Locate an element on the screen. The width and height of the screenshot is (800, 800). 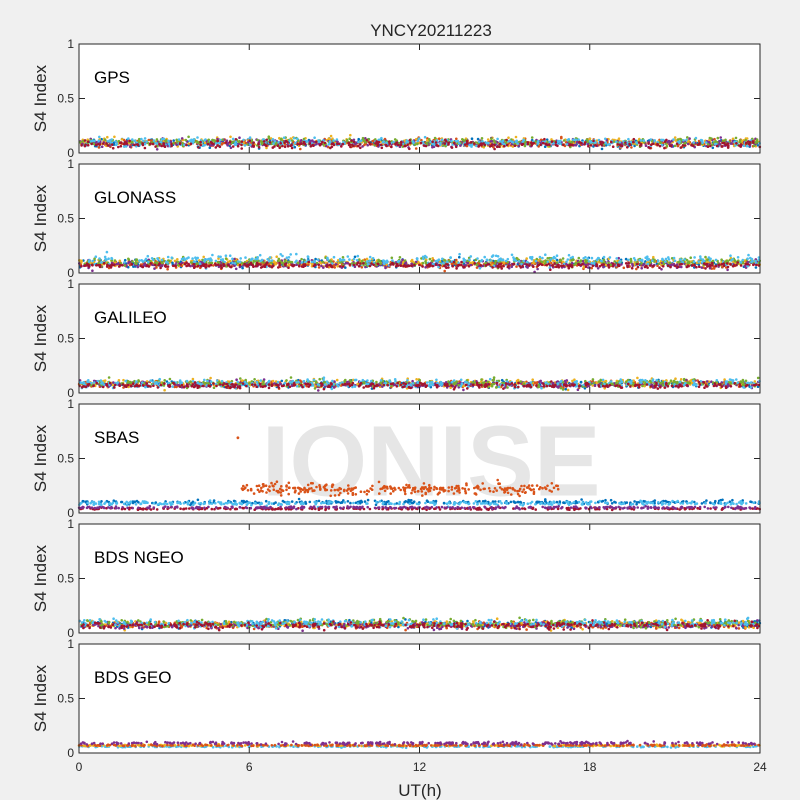
data-points is located at coordinates (420, 142).